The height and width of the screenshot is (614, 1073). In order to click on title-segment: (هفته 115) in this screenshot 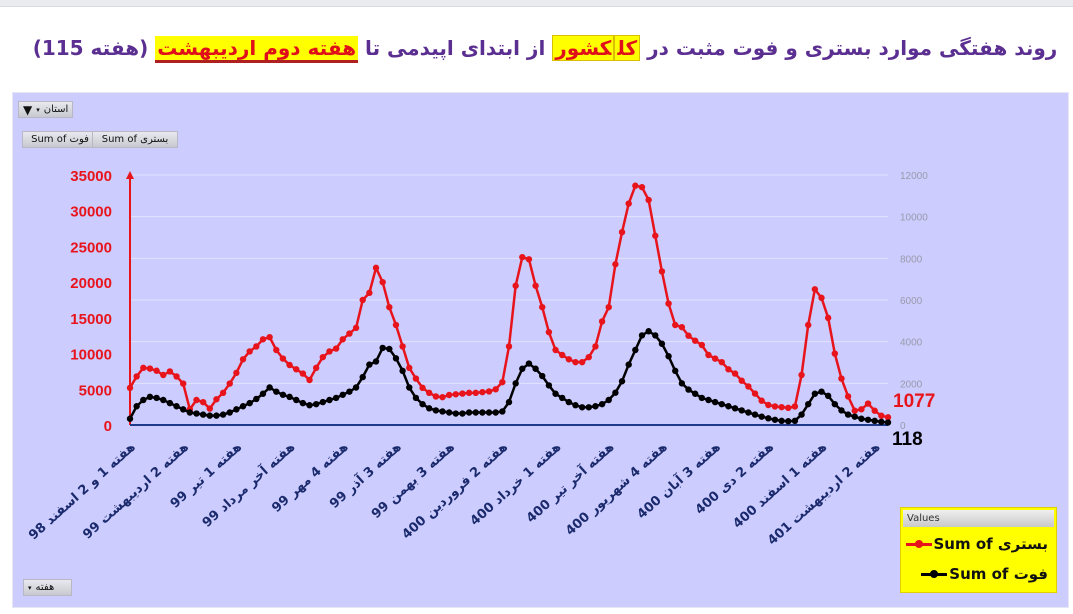, I will do `click(94, 48)`.